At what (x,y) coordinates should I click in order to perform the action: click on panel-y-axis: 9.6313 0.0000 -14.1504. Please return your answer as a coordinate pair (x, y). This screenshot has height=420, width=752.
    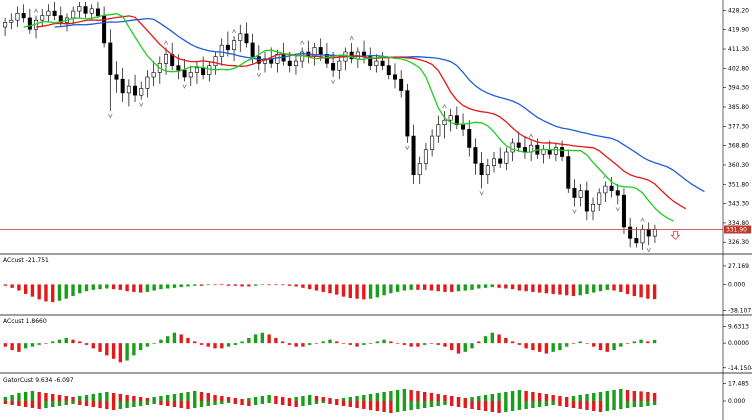
    Looking at the image, I should click on (737, 347).